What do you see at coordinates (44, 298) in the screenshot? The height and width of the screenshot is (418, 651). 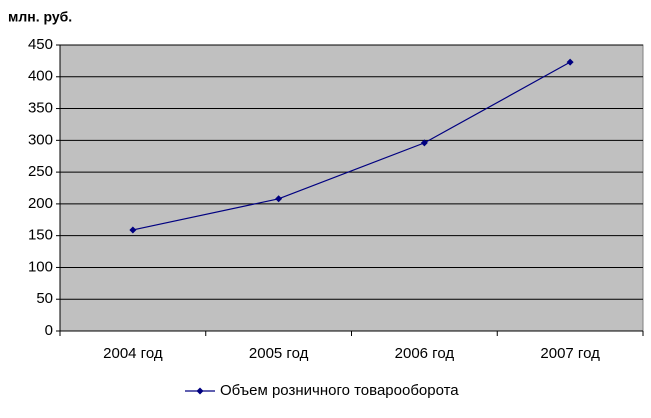 I see `y-tick-label: 50` at bounding box center [44, 298].